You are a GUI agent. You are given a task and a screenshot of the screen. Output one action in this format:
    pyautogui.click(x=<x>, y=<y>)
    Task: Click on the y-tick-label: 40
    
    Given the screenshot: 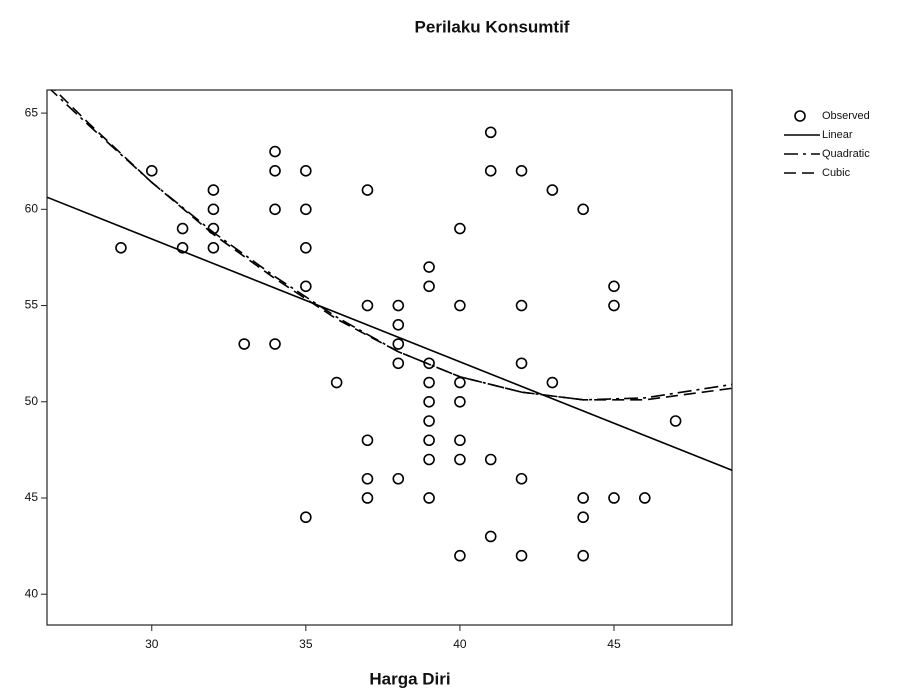 What is the action you would take?
    pyautogui.click(x=32, y=593)
    